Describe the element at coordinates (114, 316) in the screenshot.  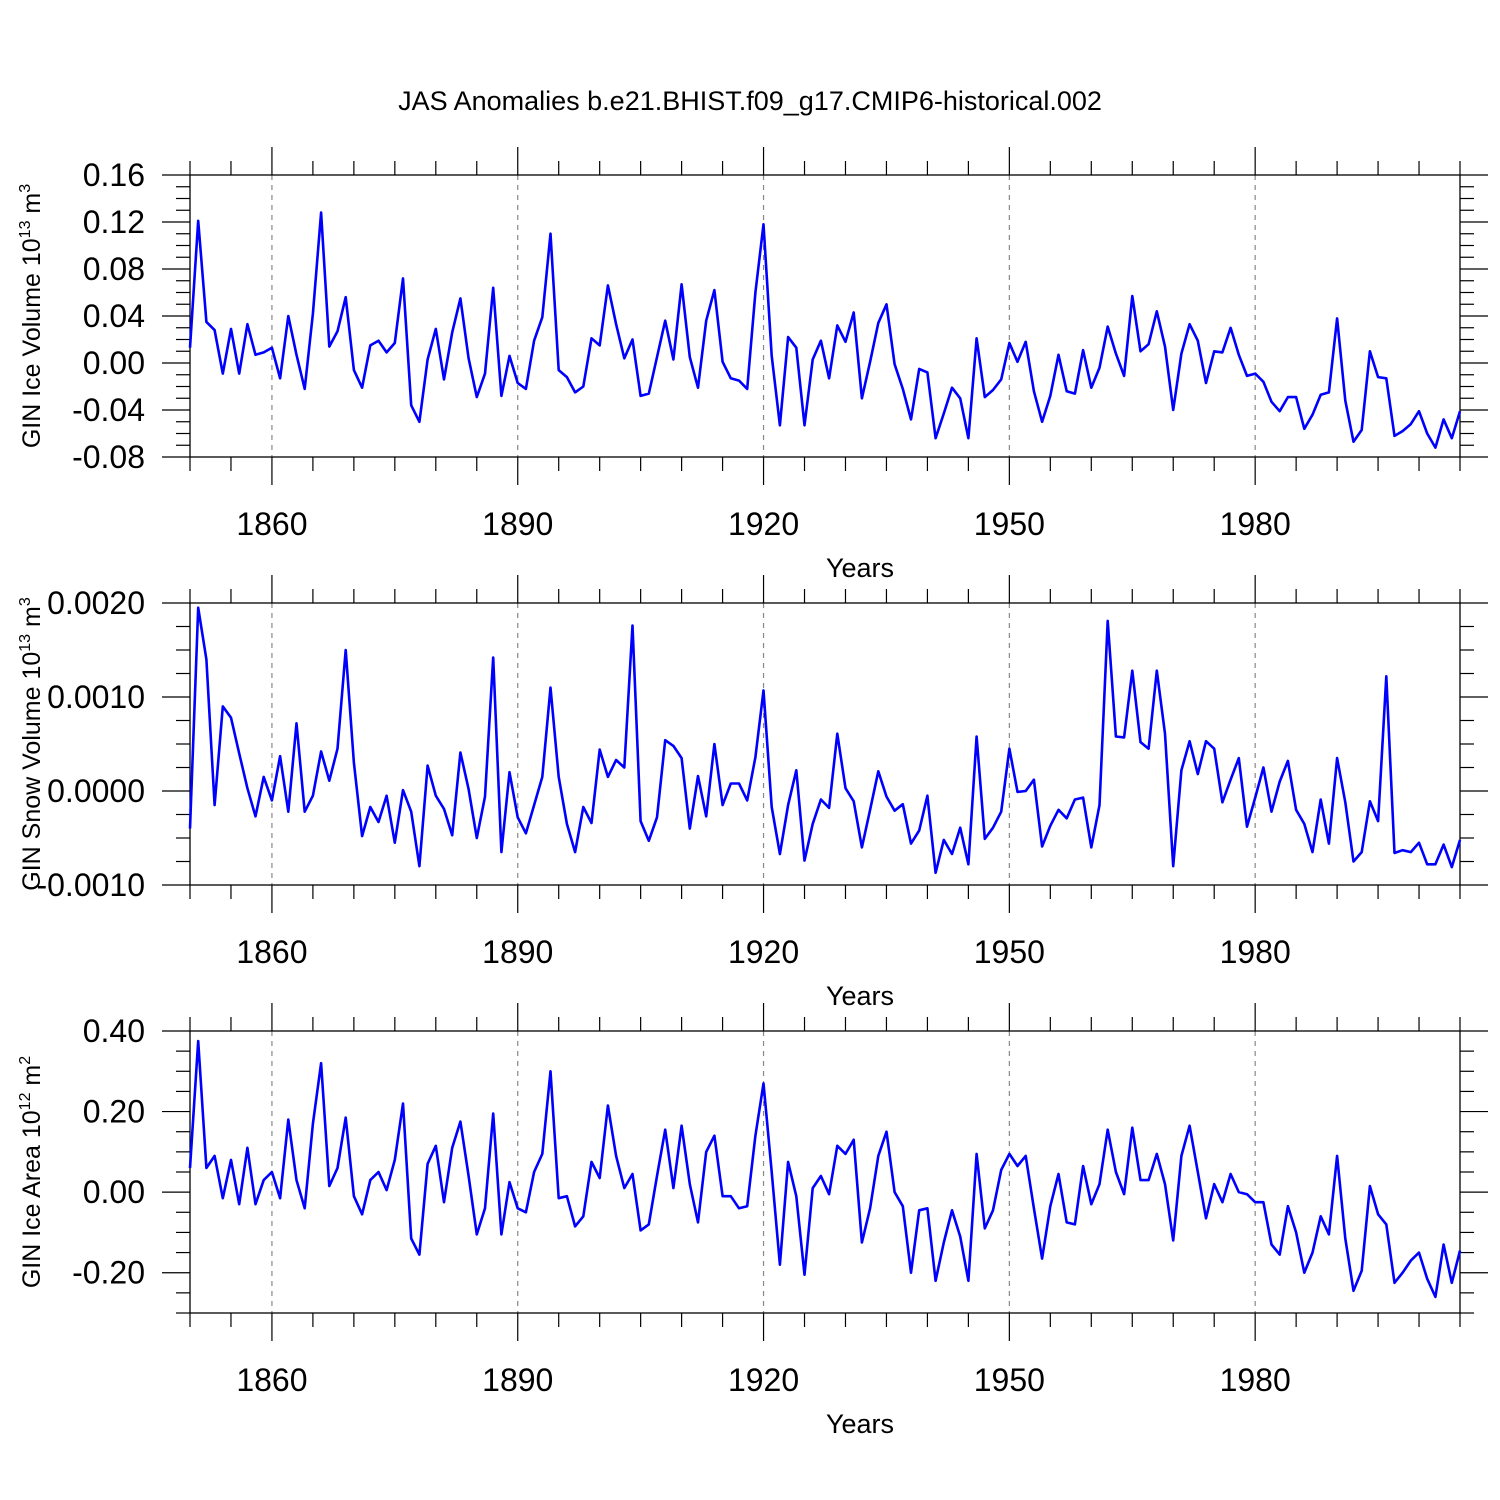
I see `y-tick-label: 0.04` at that location.